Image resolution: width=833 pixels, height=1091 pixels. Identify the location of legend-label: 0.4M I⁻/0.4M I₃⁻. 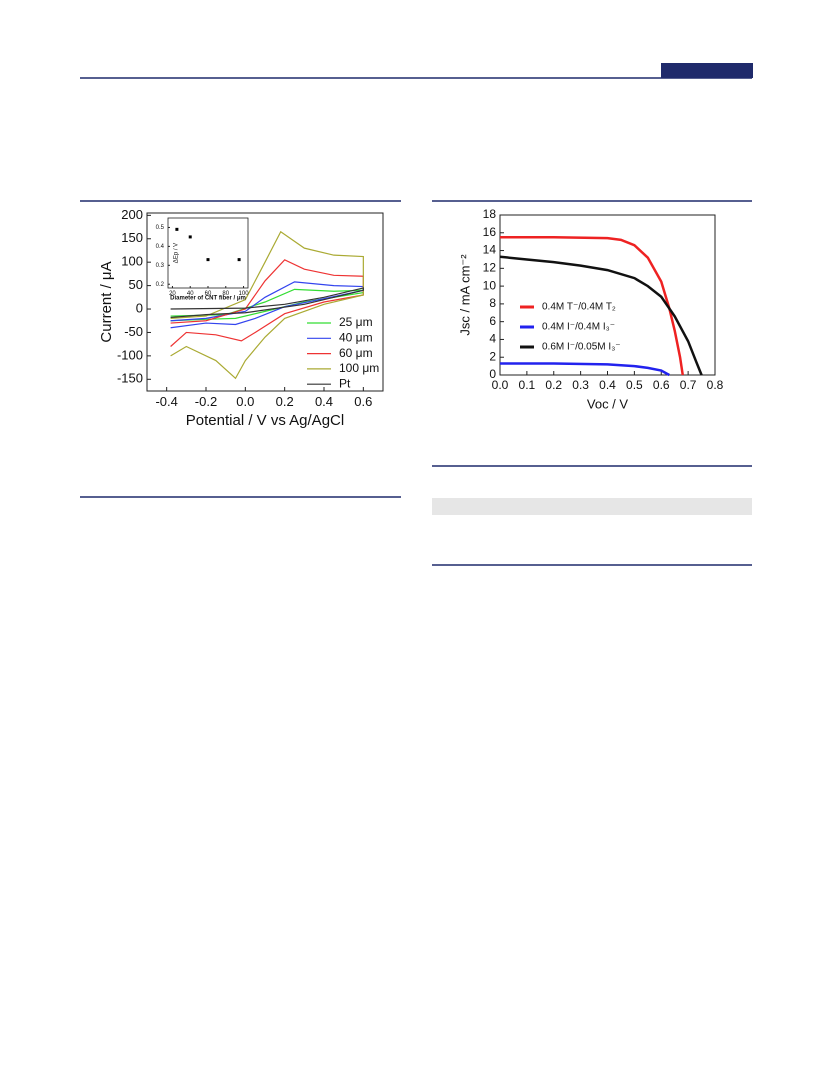
(578, 327).